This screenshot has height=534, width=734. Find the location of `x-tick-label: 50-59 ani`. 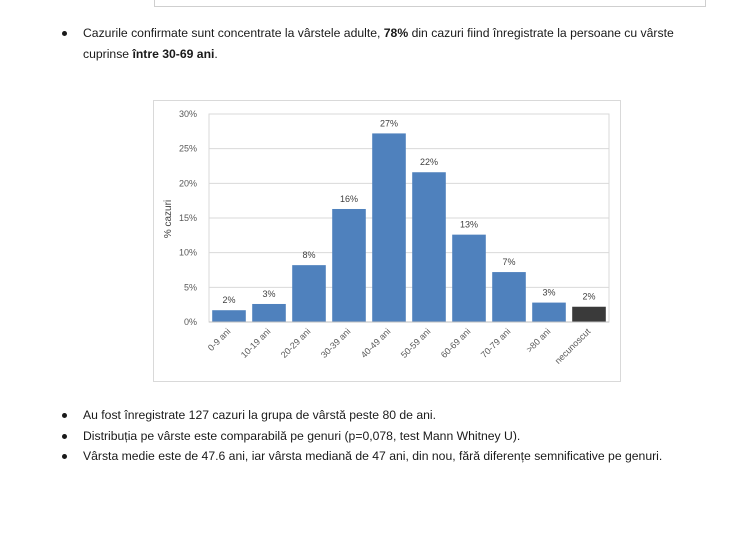

x-tick-label: 50-59 ani is located at coordinates (416, 343).